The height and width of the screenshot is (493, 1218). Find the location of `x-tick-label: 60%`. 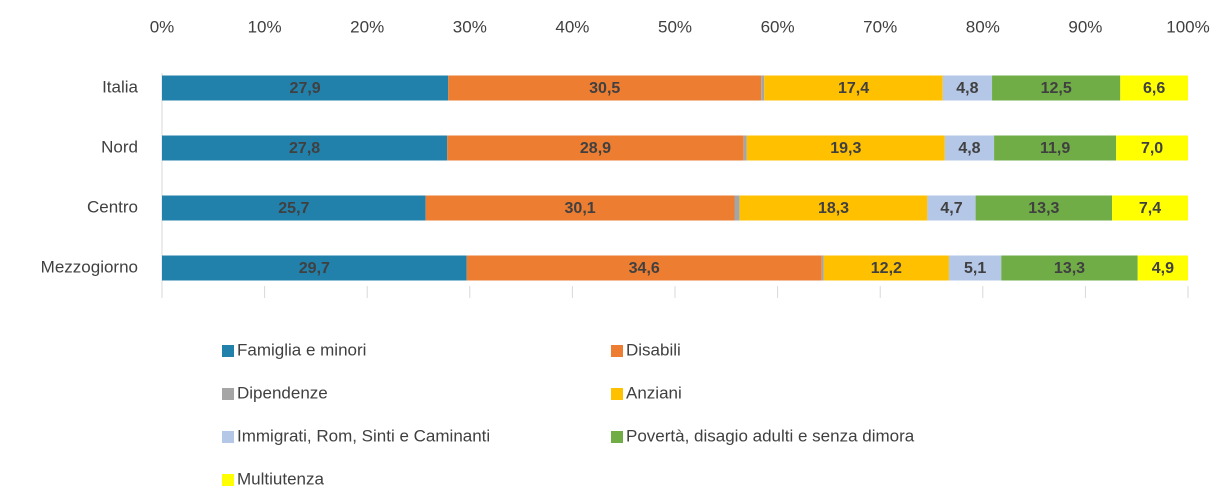

x-tick-label: 60% is located at coordinates (778, 26).